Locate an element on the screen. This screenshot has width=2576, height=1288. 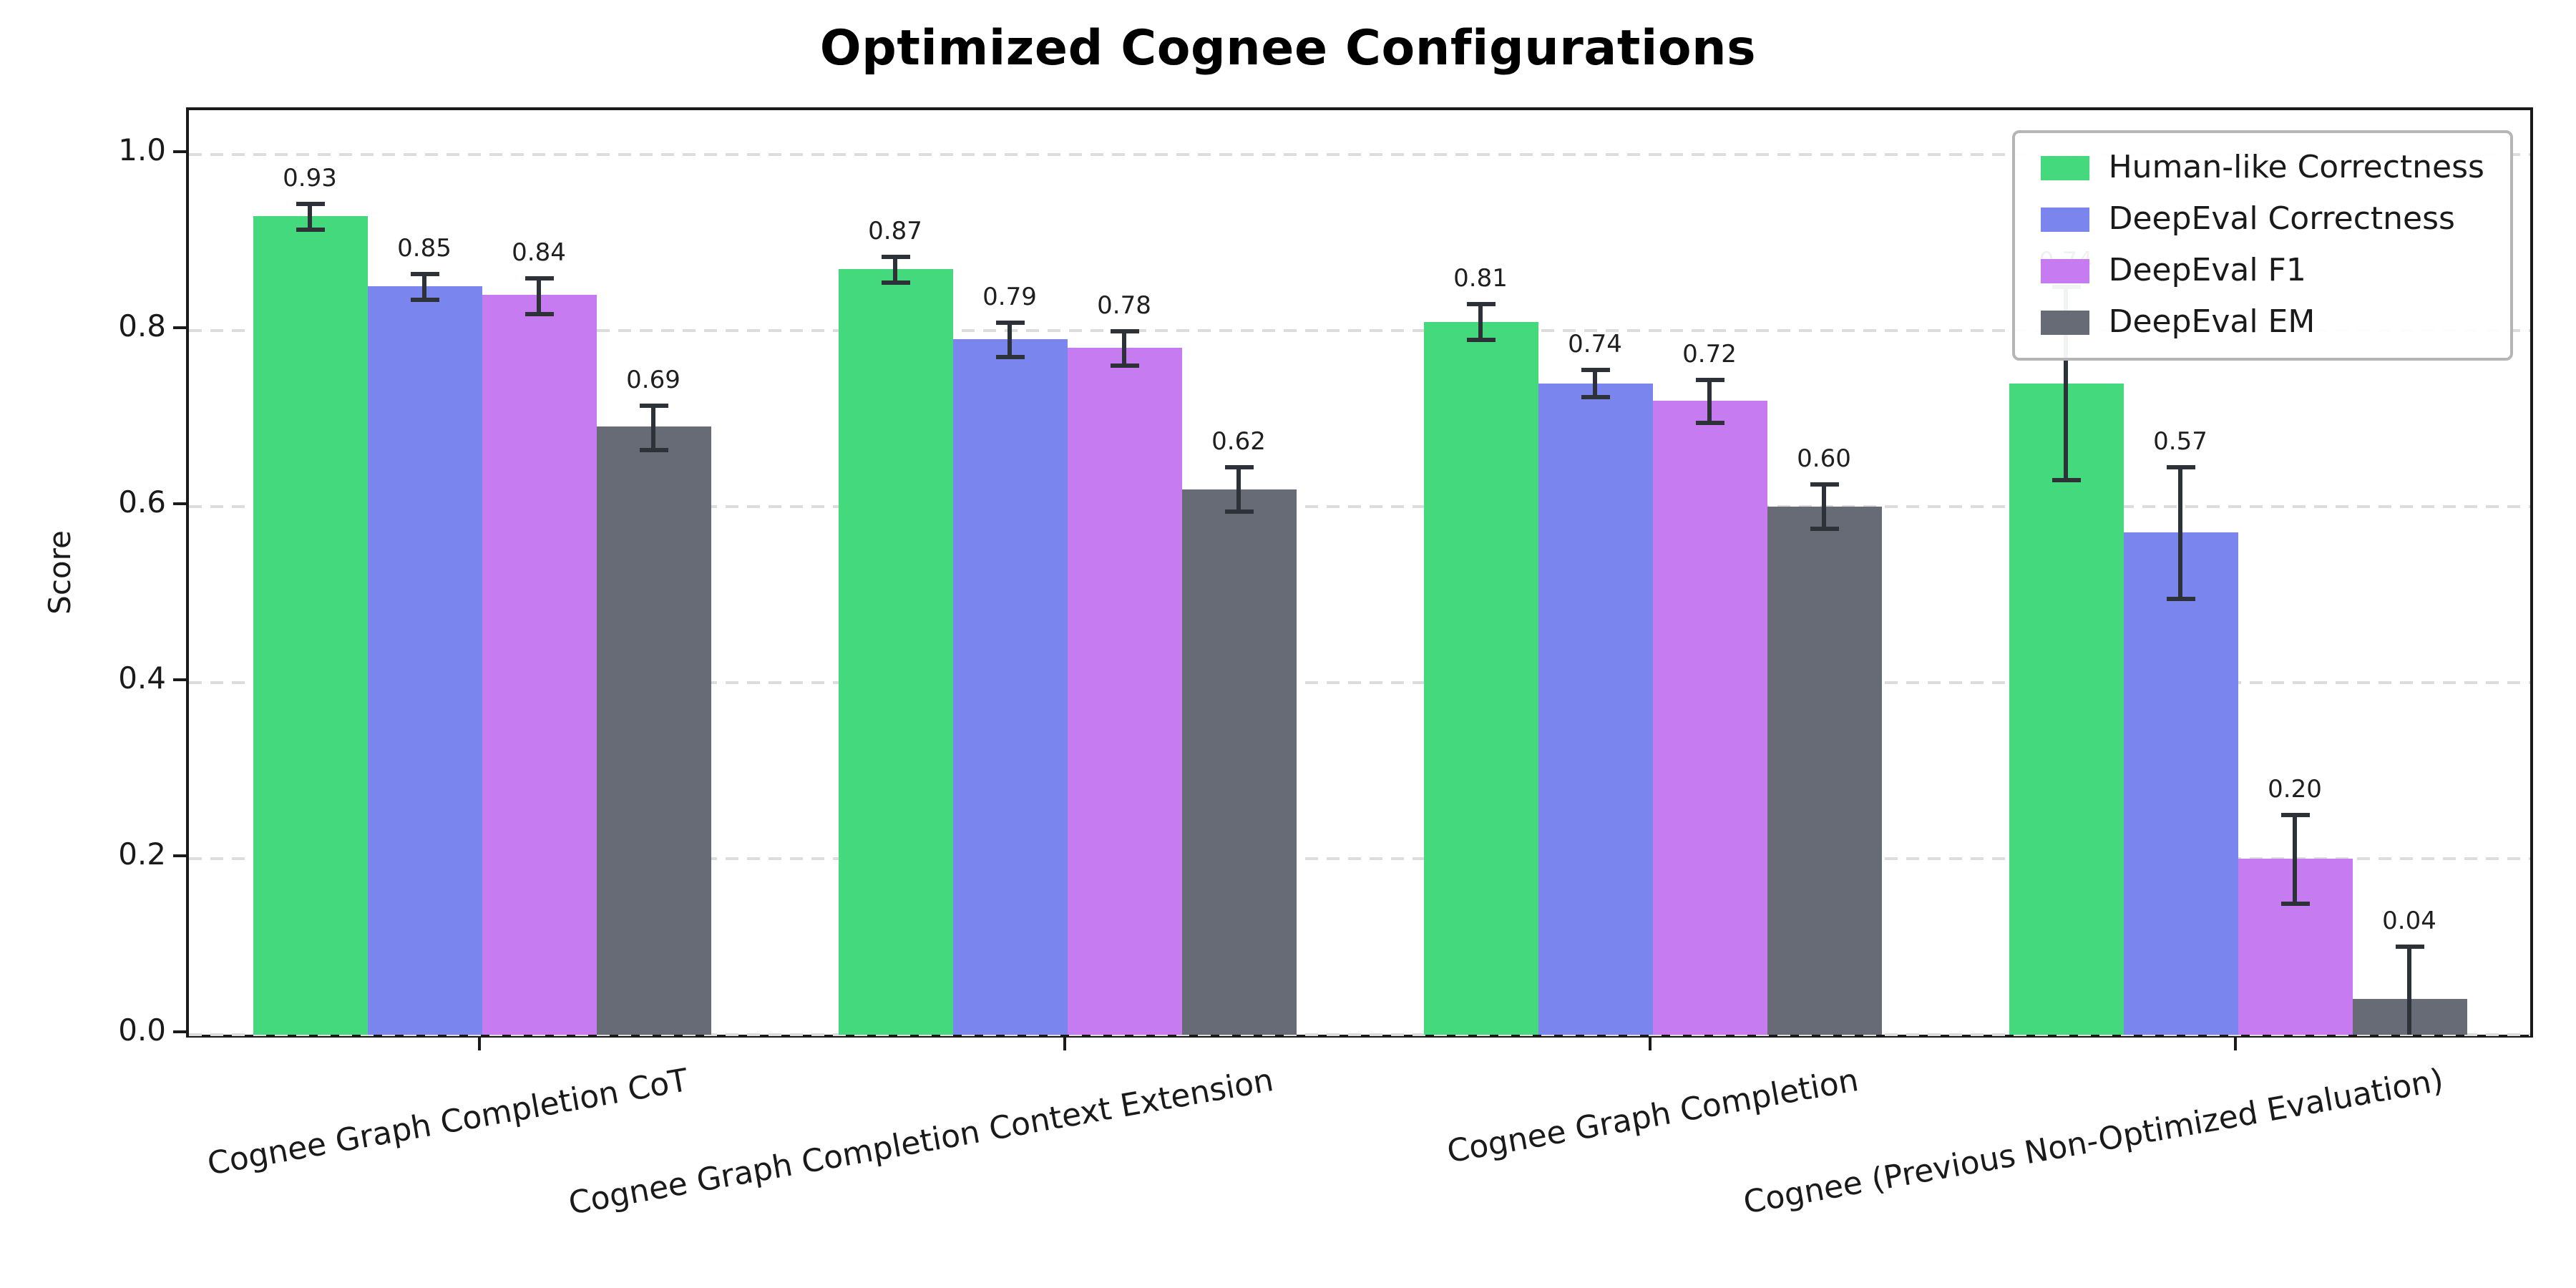
legend-label: DeepEval Correctness is located at coordinates (2281, 220).